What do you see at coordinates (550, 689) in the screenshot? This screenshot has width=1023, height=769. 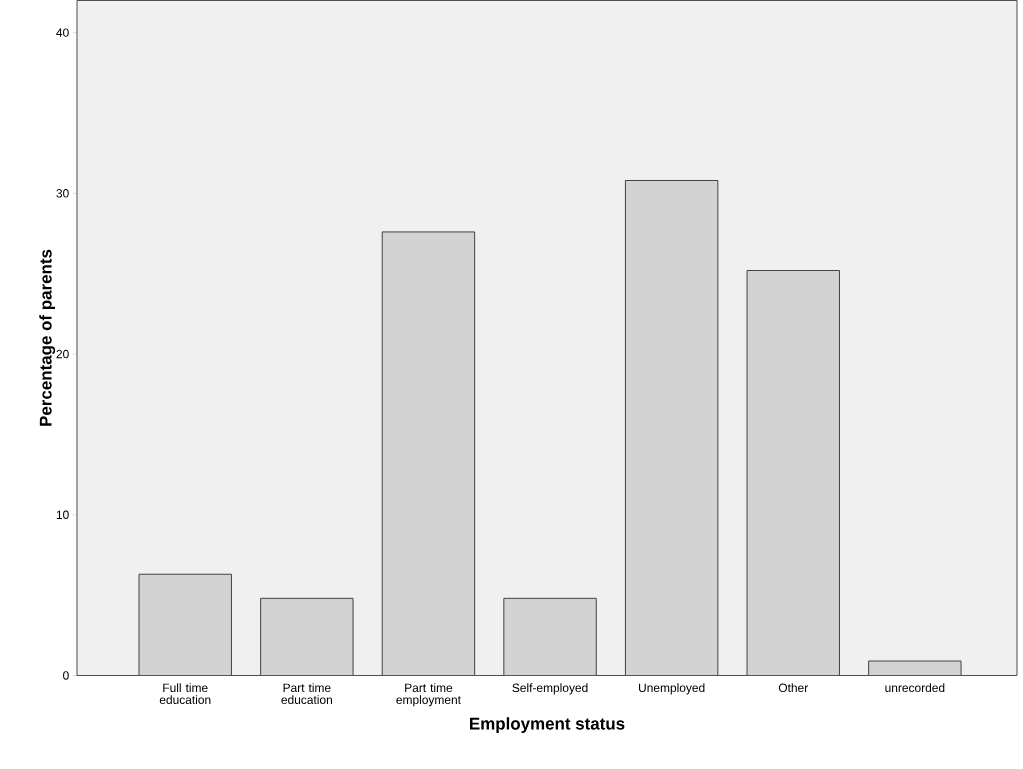 I see `x-tick-label: Self-employed` at bounding box center [550, 689].